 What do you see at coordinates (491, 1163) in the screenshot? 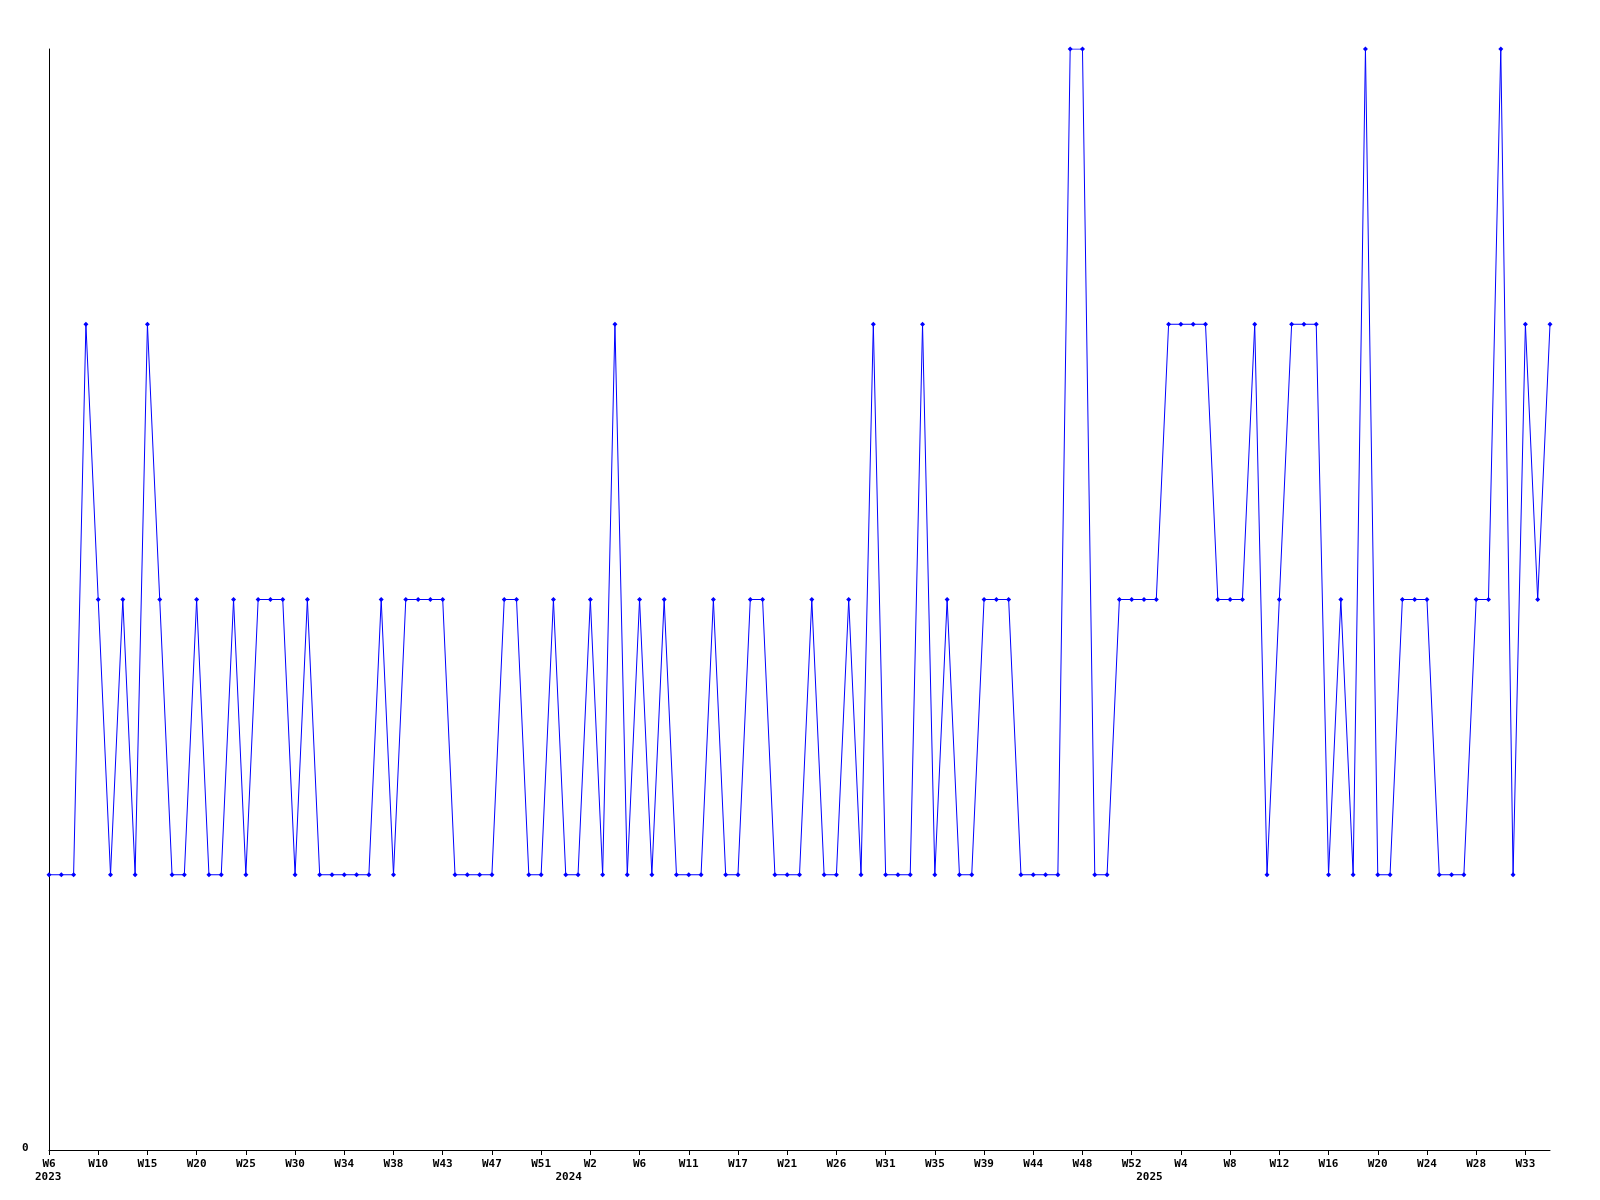
I see `x-tick-label: W47` at bounding box center [491, 1163].